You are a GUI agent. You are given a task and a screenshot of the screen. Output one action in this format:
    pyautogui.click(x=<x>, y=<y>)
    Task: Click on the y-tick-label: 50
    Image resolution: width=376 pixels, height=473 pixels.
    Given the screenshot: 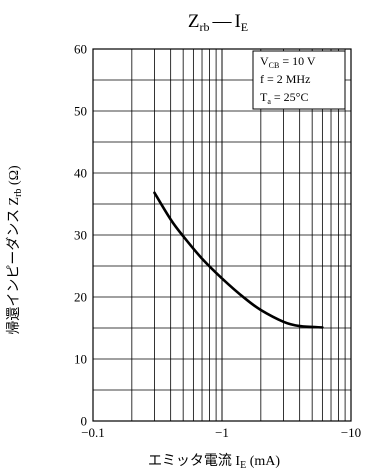 What is the action you would take?
    pyautogui.click(x=80, y=111)
    